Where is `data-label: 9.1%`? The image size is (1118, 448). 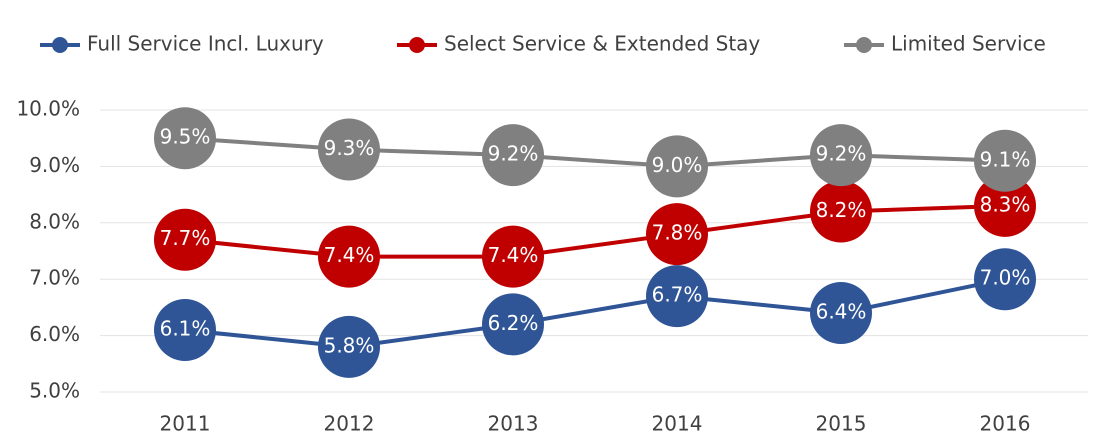 data-label: 9.1% is located at coordinates (1005, 159).